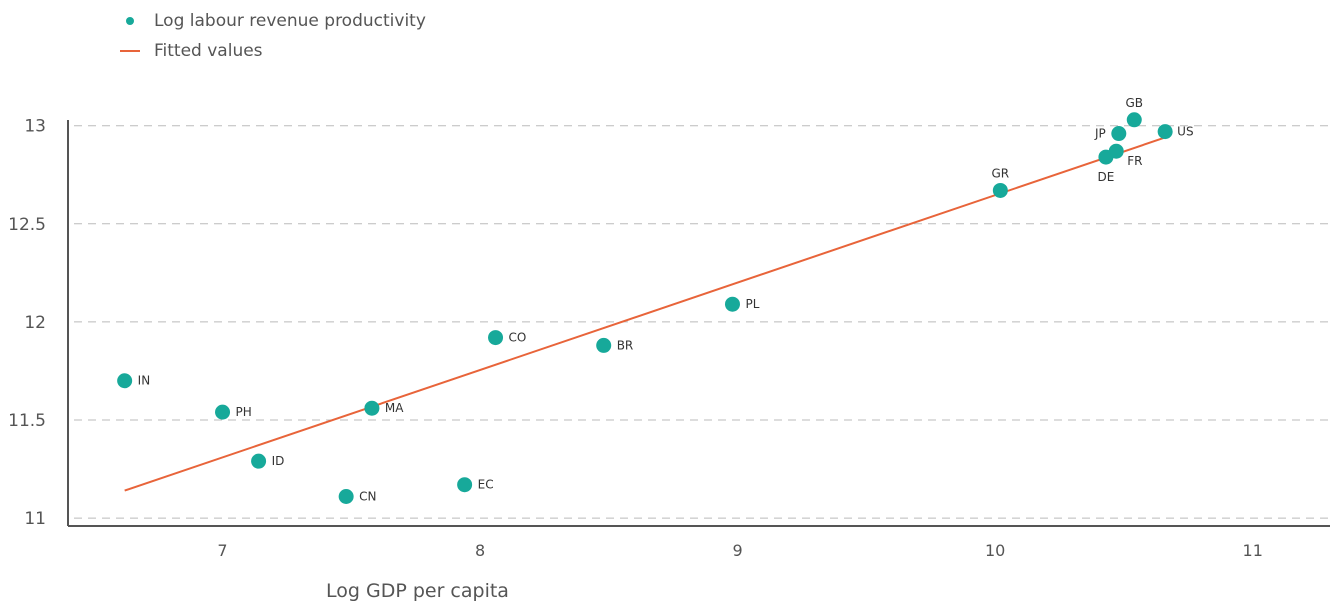  I want to click on data-point-fr, so click(1116, 151).